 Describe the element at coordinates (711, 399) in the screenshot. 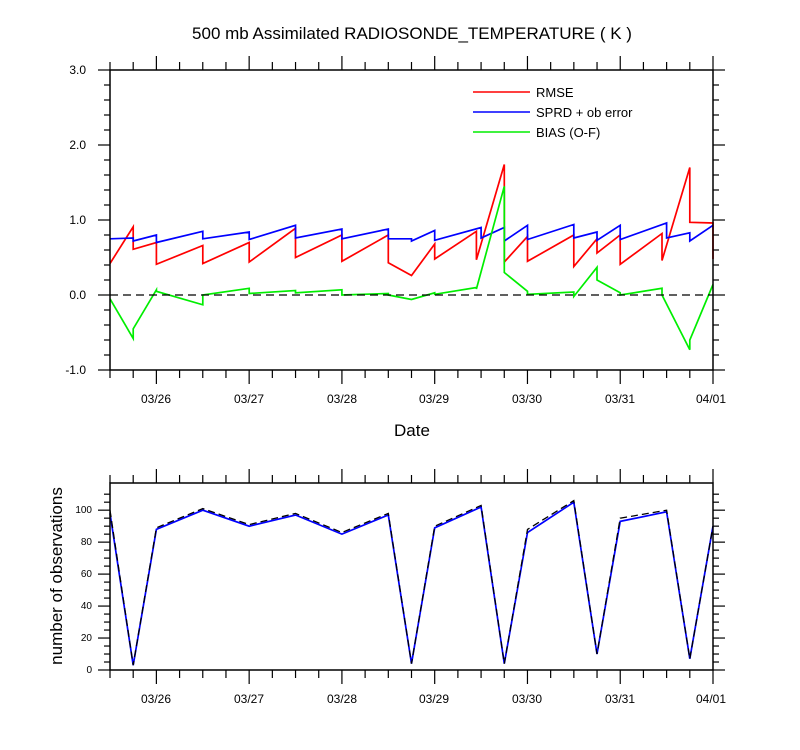

I see `top-x-tick-label: 04/01` at that location.